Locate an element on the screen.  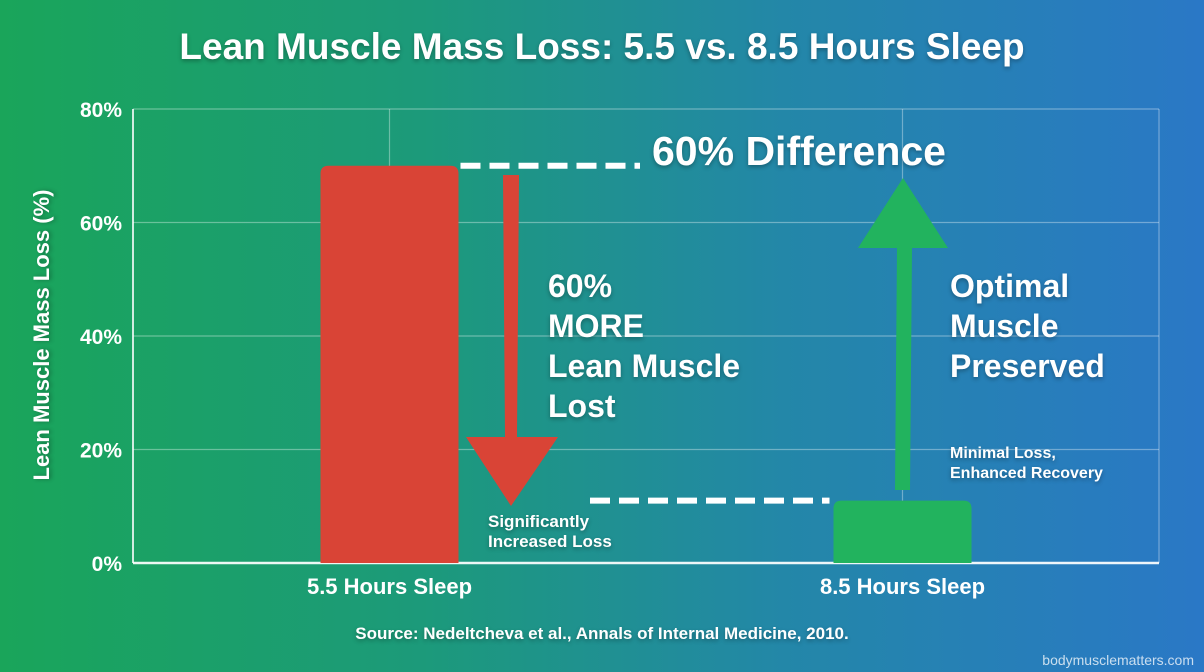
annotation-line: MORE is located at coordinates (596, 326).